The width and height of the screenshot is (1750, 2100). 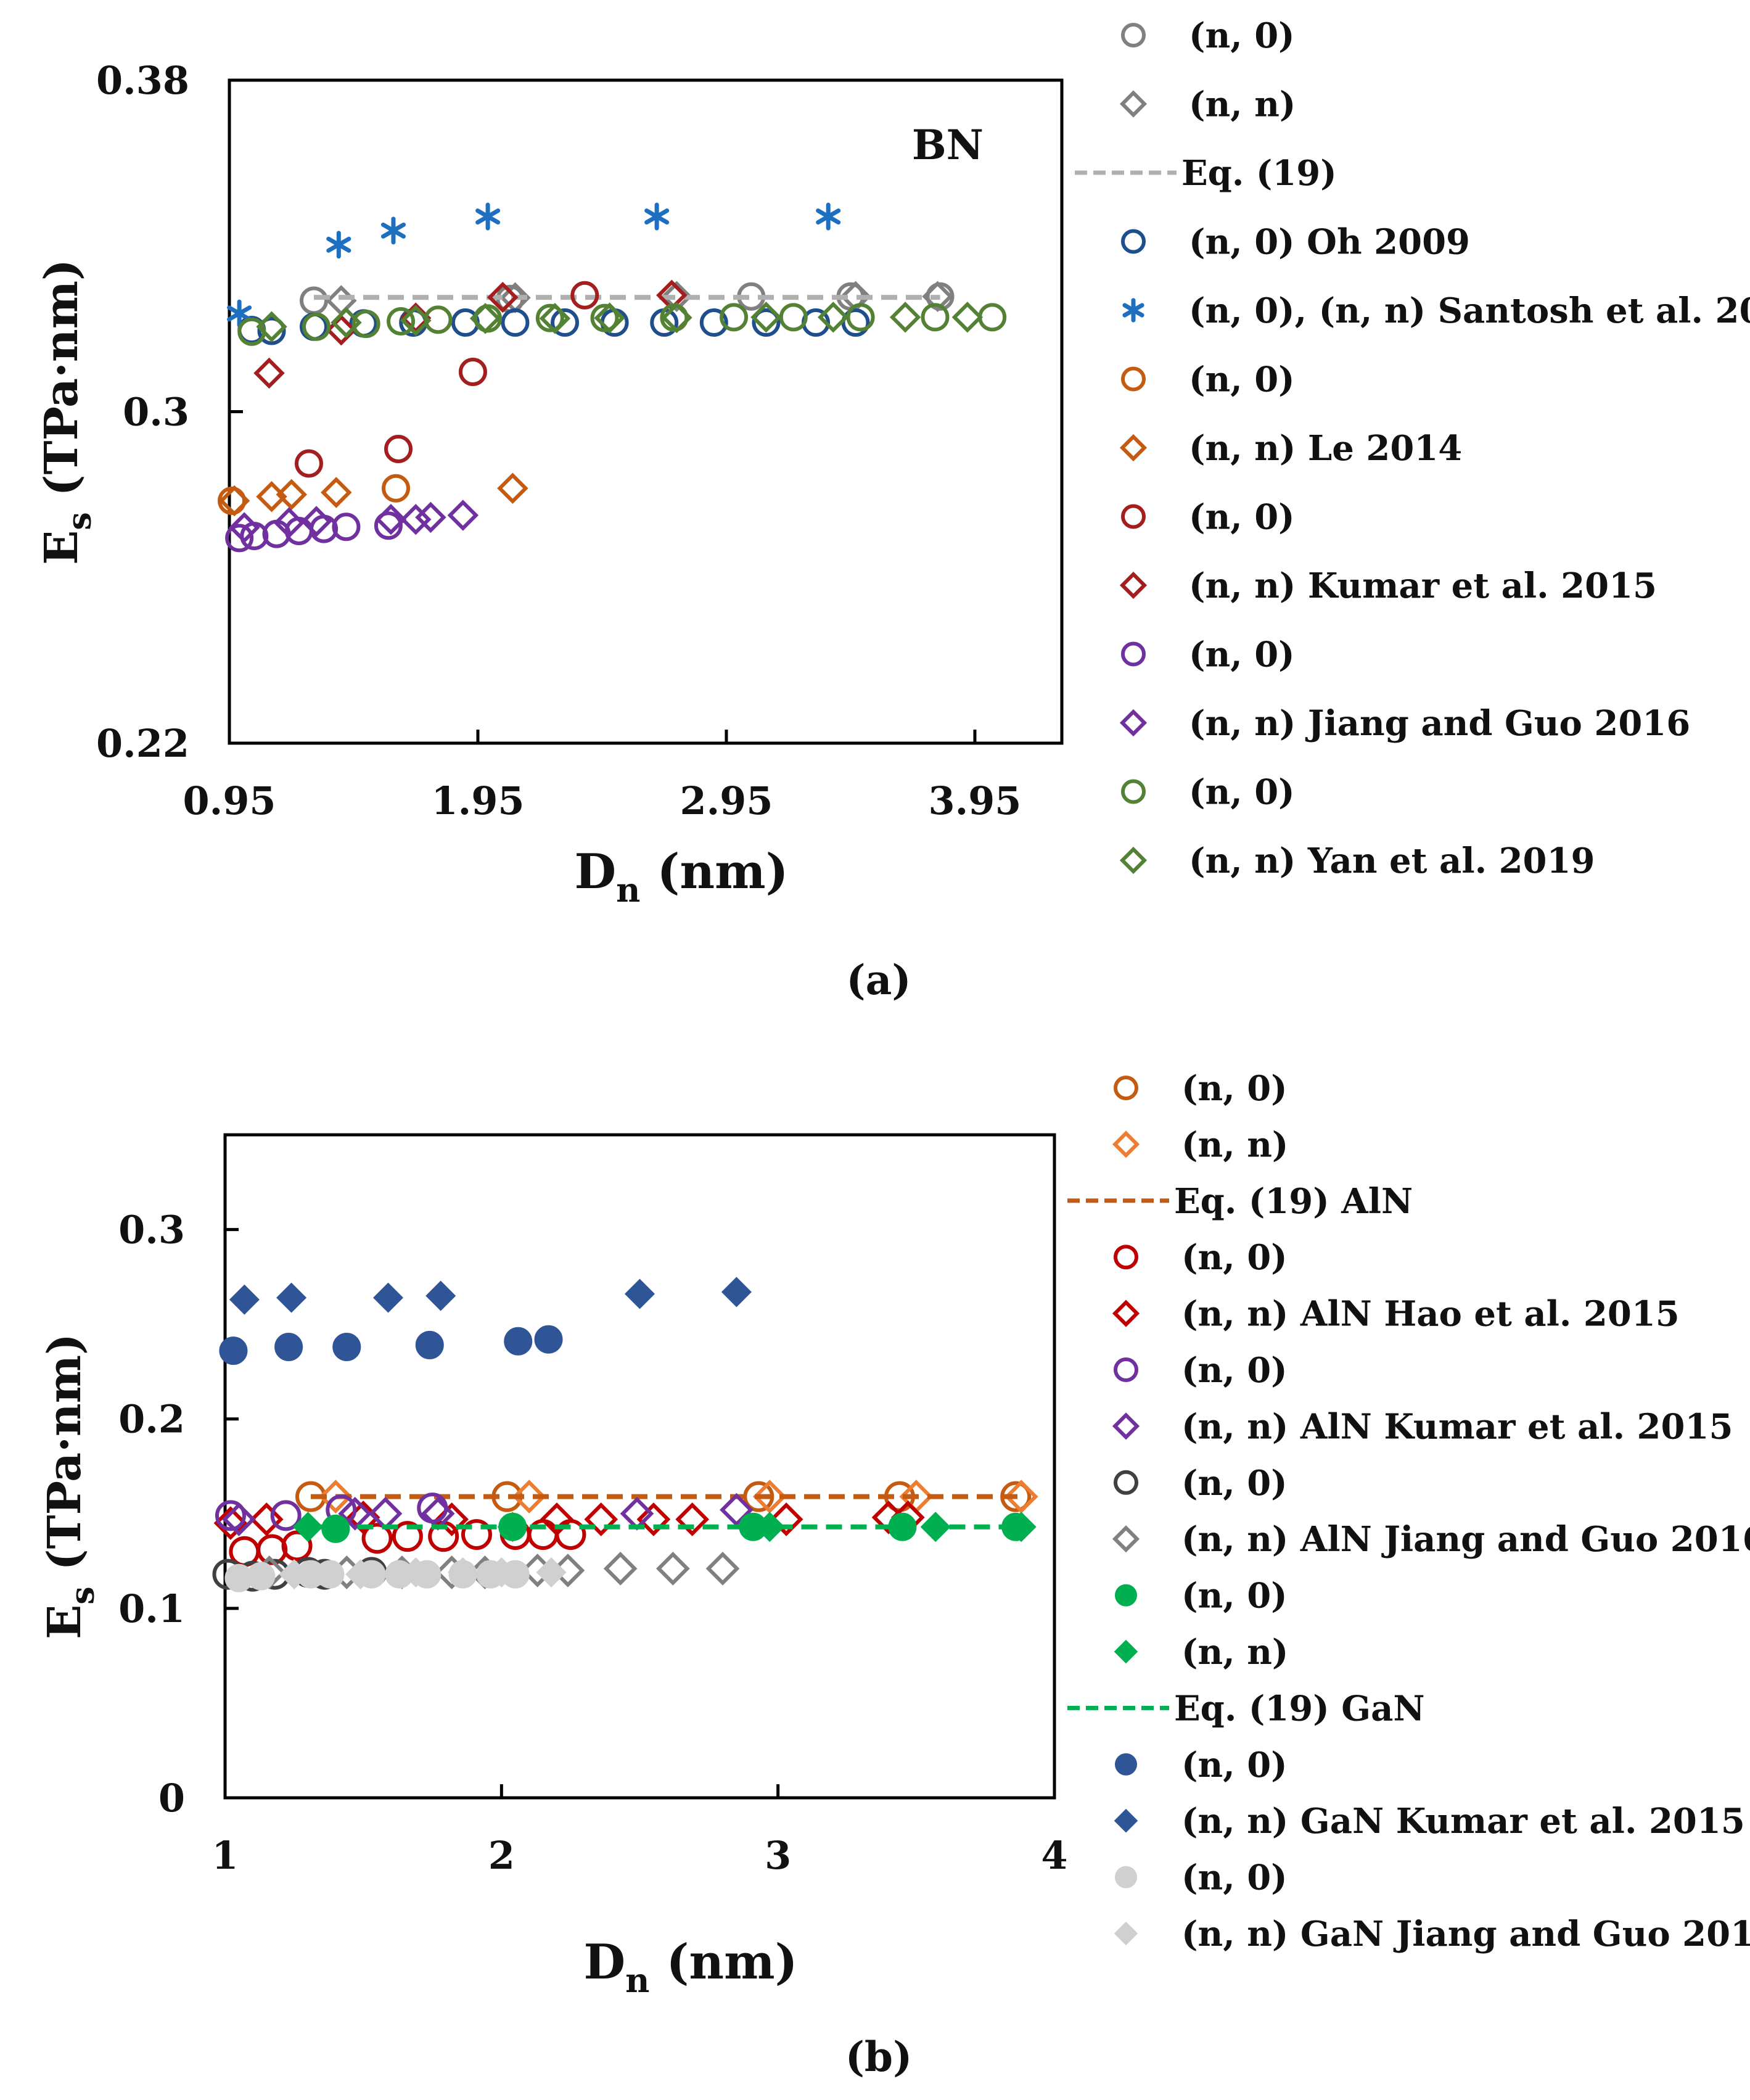 What do you see at coordinates (70, 1486) in the screenshot?
I see `panel-b-y-axis-label: Es (TPa·nm)` at bounding box center [70, 1486].